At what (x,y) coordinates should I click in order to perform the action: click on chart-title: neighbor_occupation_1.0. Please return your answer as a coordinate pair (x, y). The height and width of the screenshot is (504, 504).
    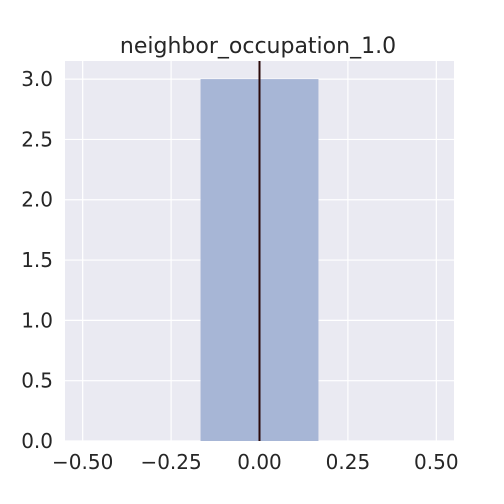
    Looking at the image, I should click on (258, 46).